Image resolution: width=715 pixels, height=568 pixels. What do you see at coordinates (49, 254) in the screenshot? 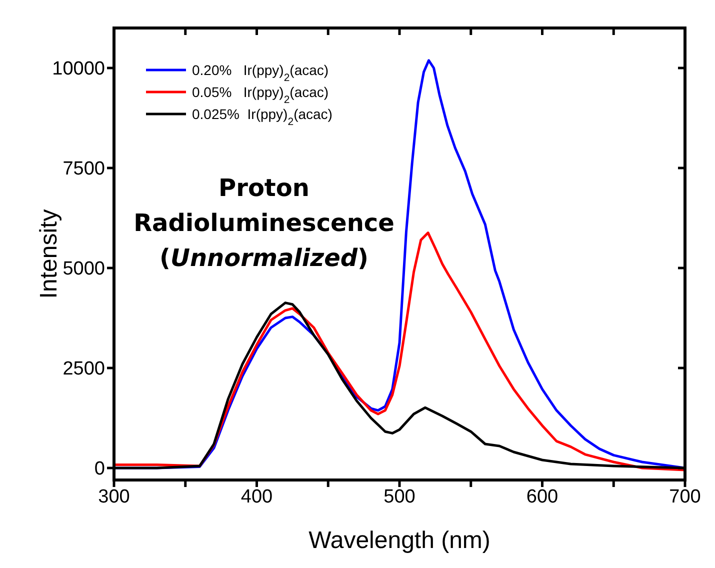
I see `y-axis-title: Intensity` at bounding box center [49, 254].